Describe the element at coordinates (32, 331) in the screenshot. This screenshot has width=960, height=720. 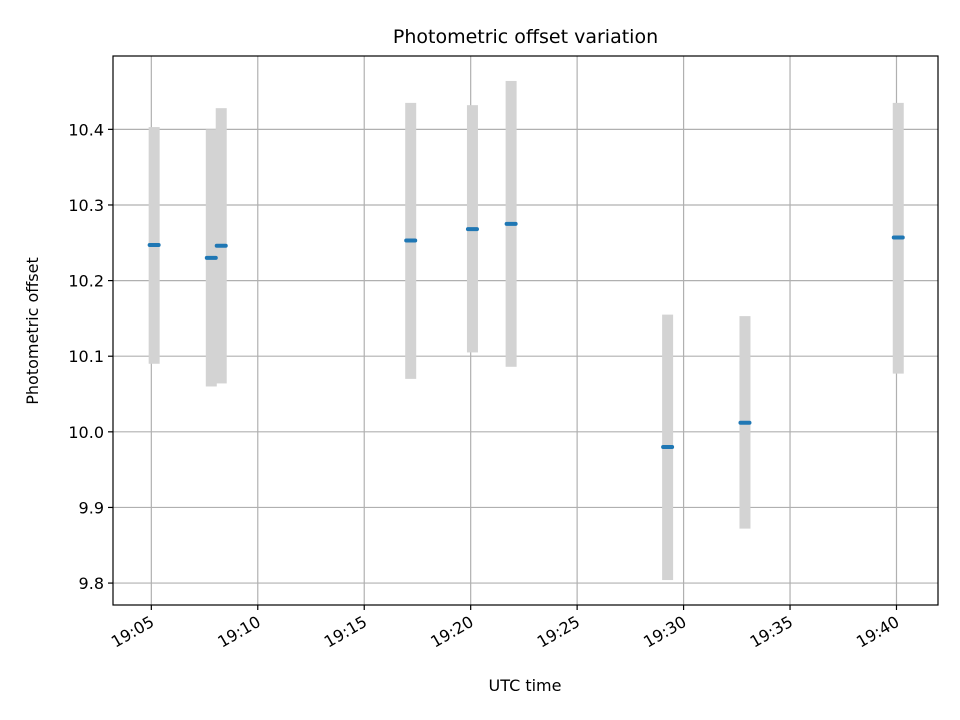
I see `y-axis-title: Photometric offset` at that location.